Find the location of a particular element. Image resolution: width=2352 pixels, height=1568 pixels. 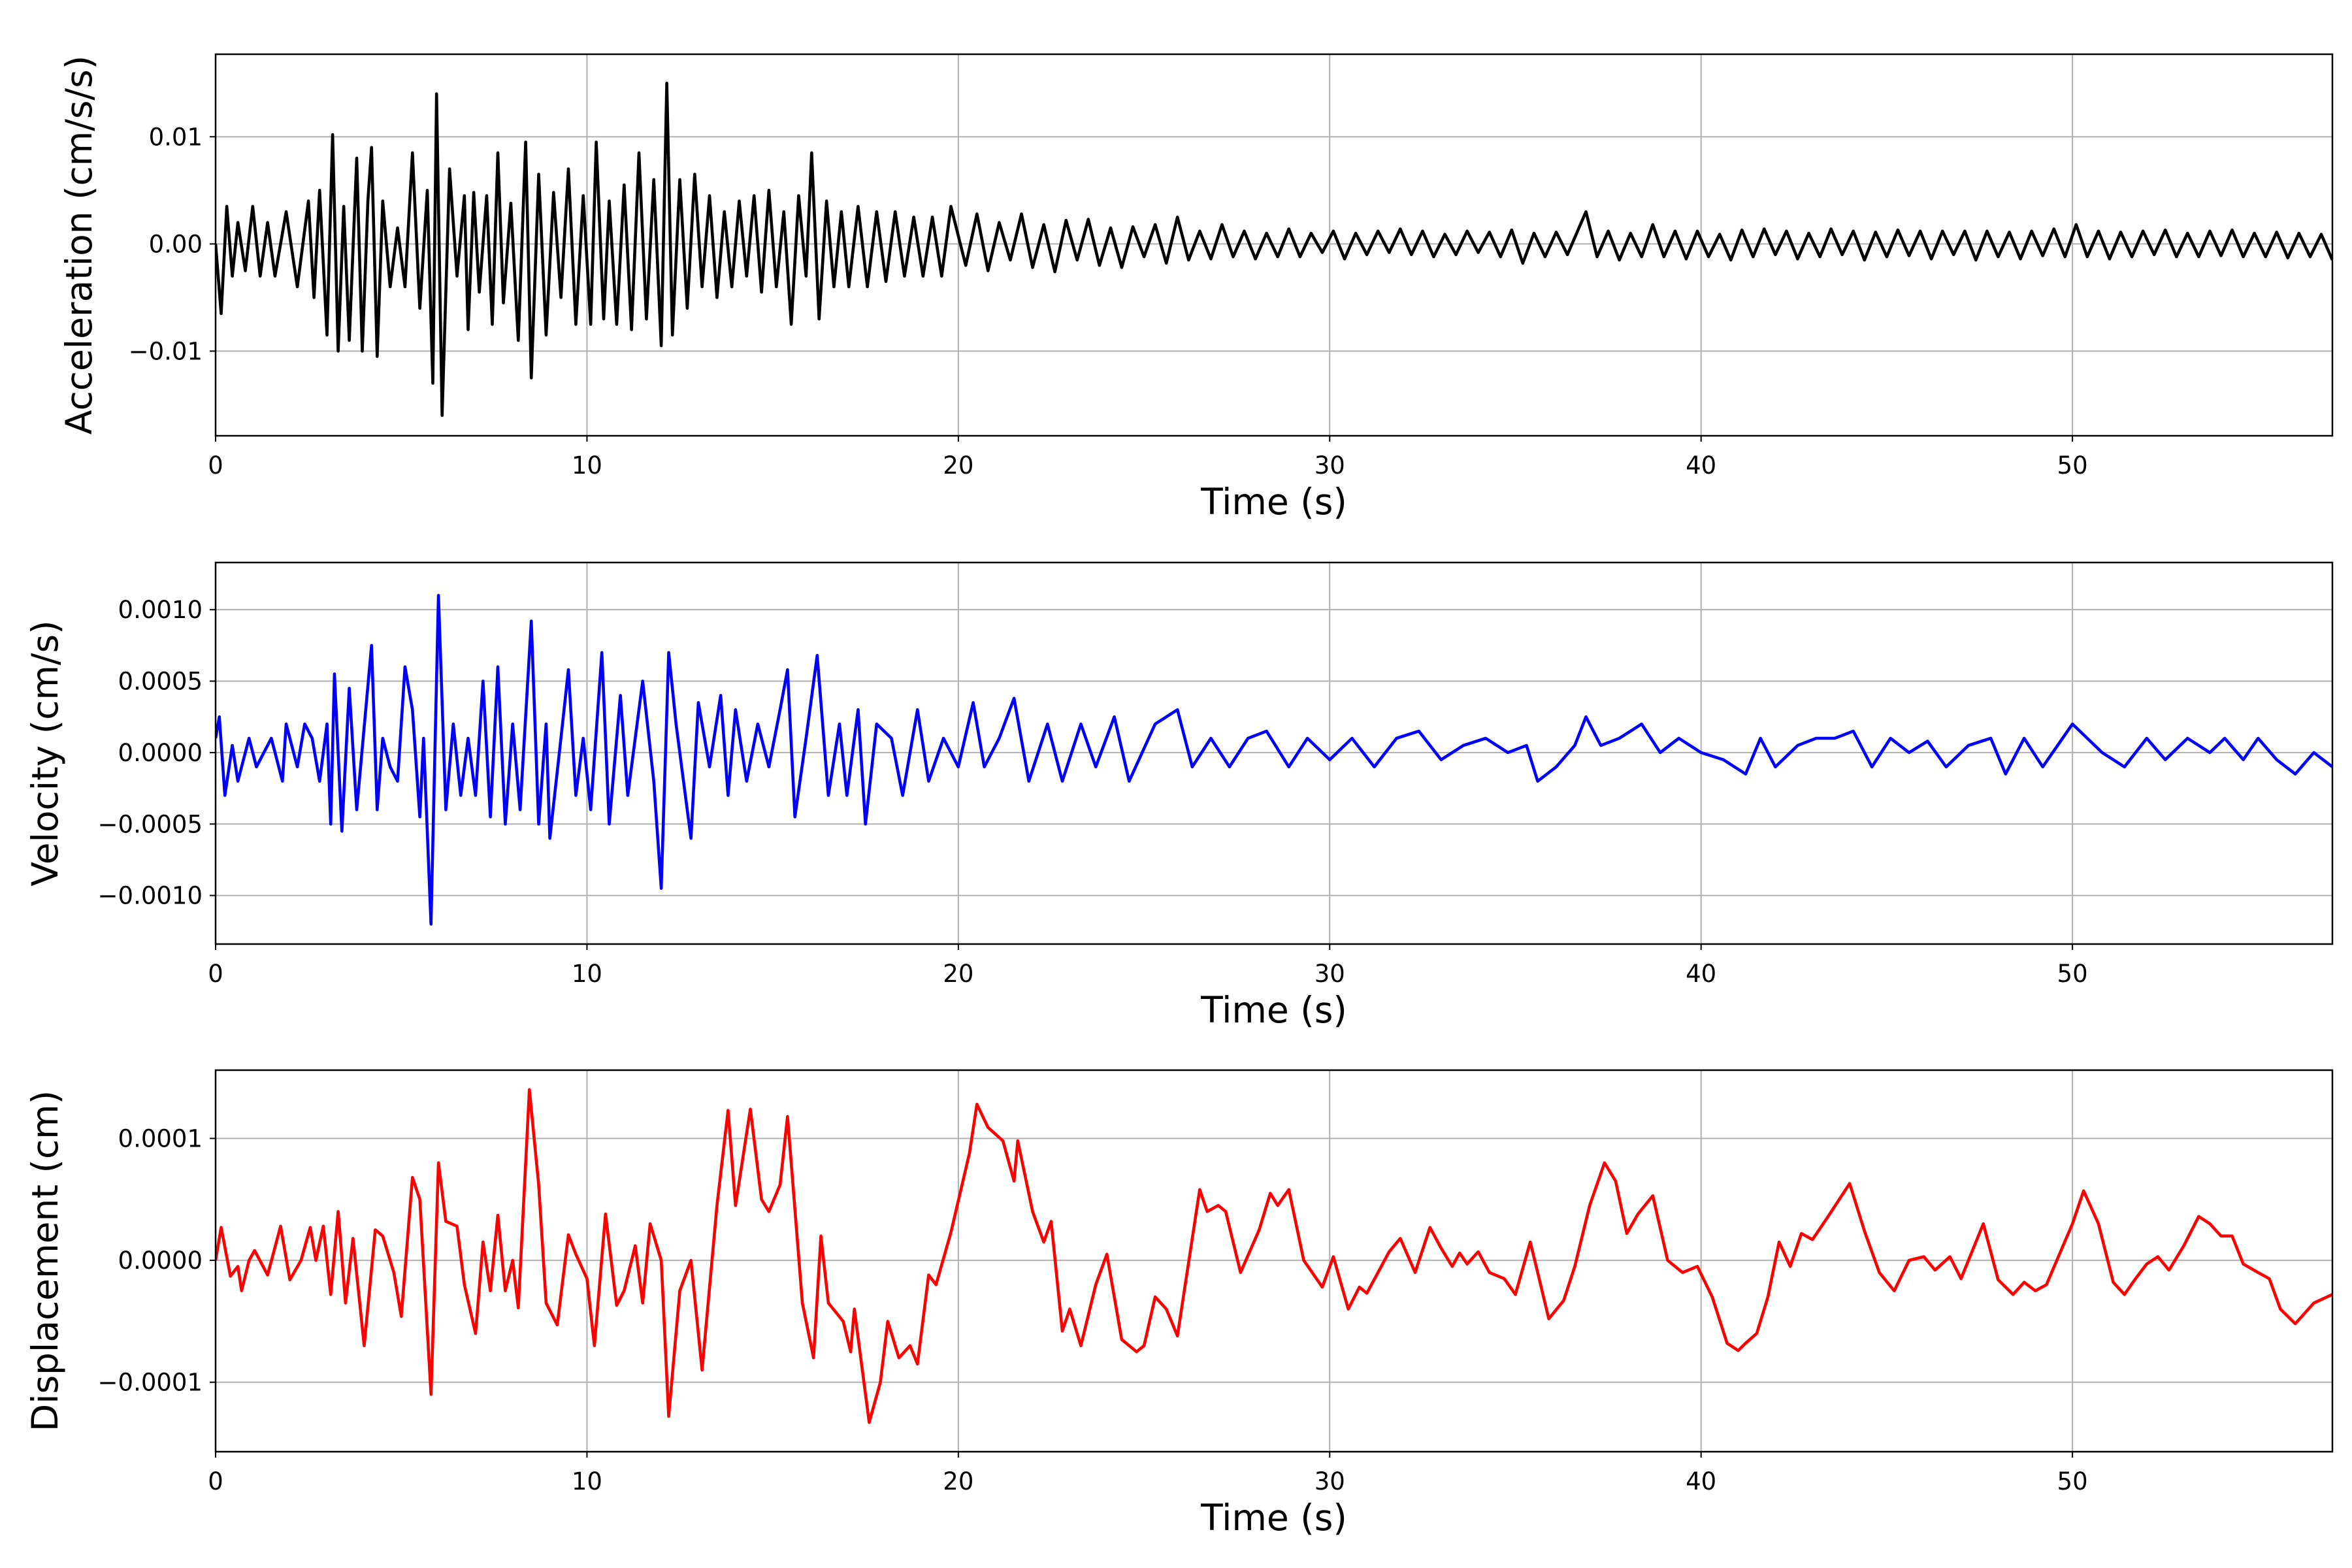

y-tick-label: −0.01 is located at coordinates (166, 351).